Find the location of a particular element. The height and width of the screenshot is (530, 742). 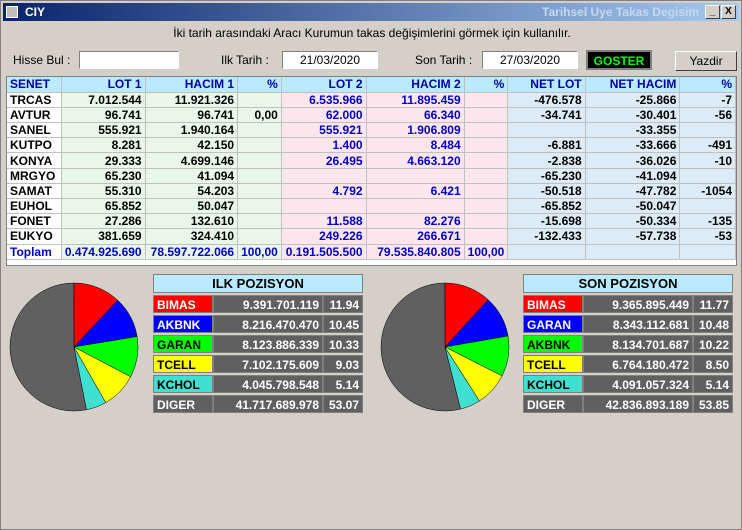

table-cell: FONET is located at coordinates (34, 221).